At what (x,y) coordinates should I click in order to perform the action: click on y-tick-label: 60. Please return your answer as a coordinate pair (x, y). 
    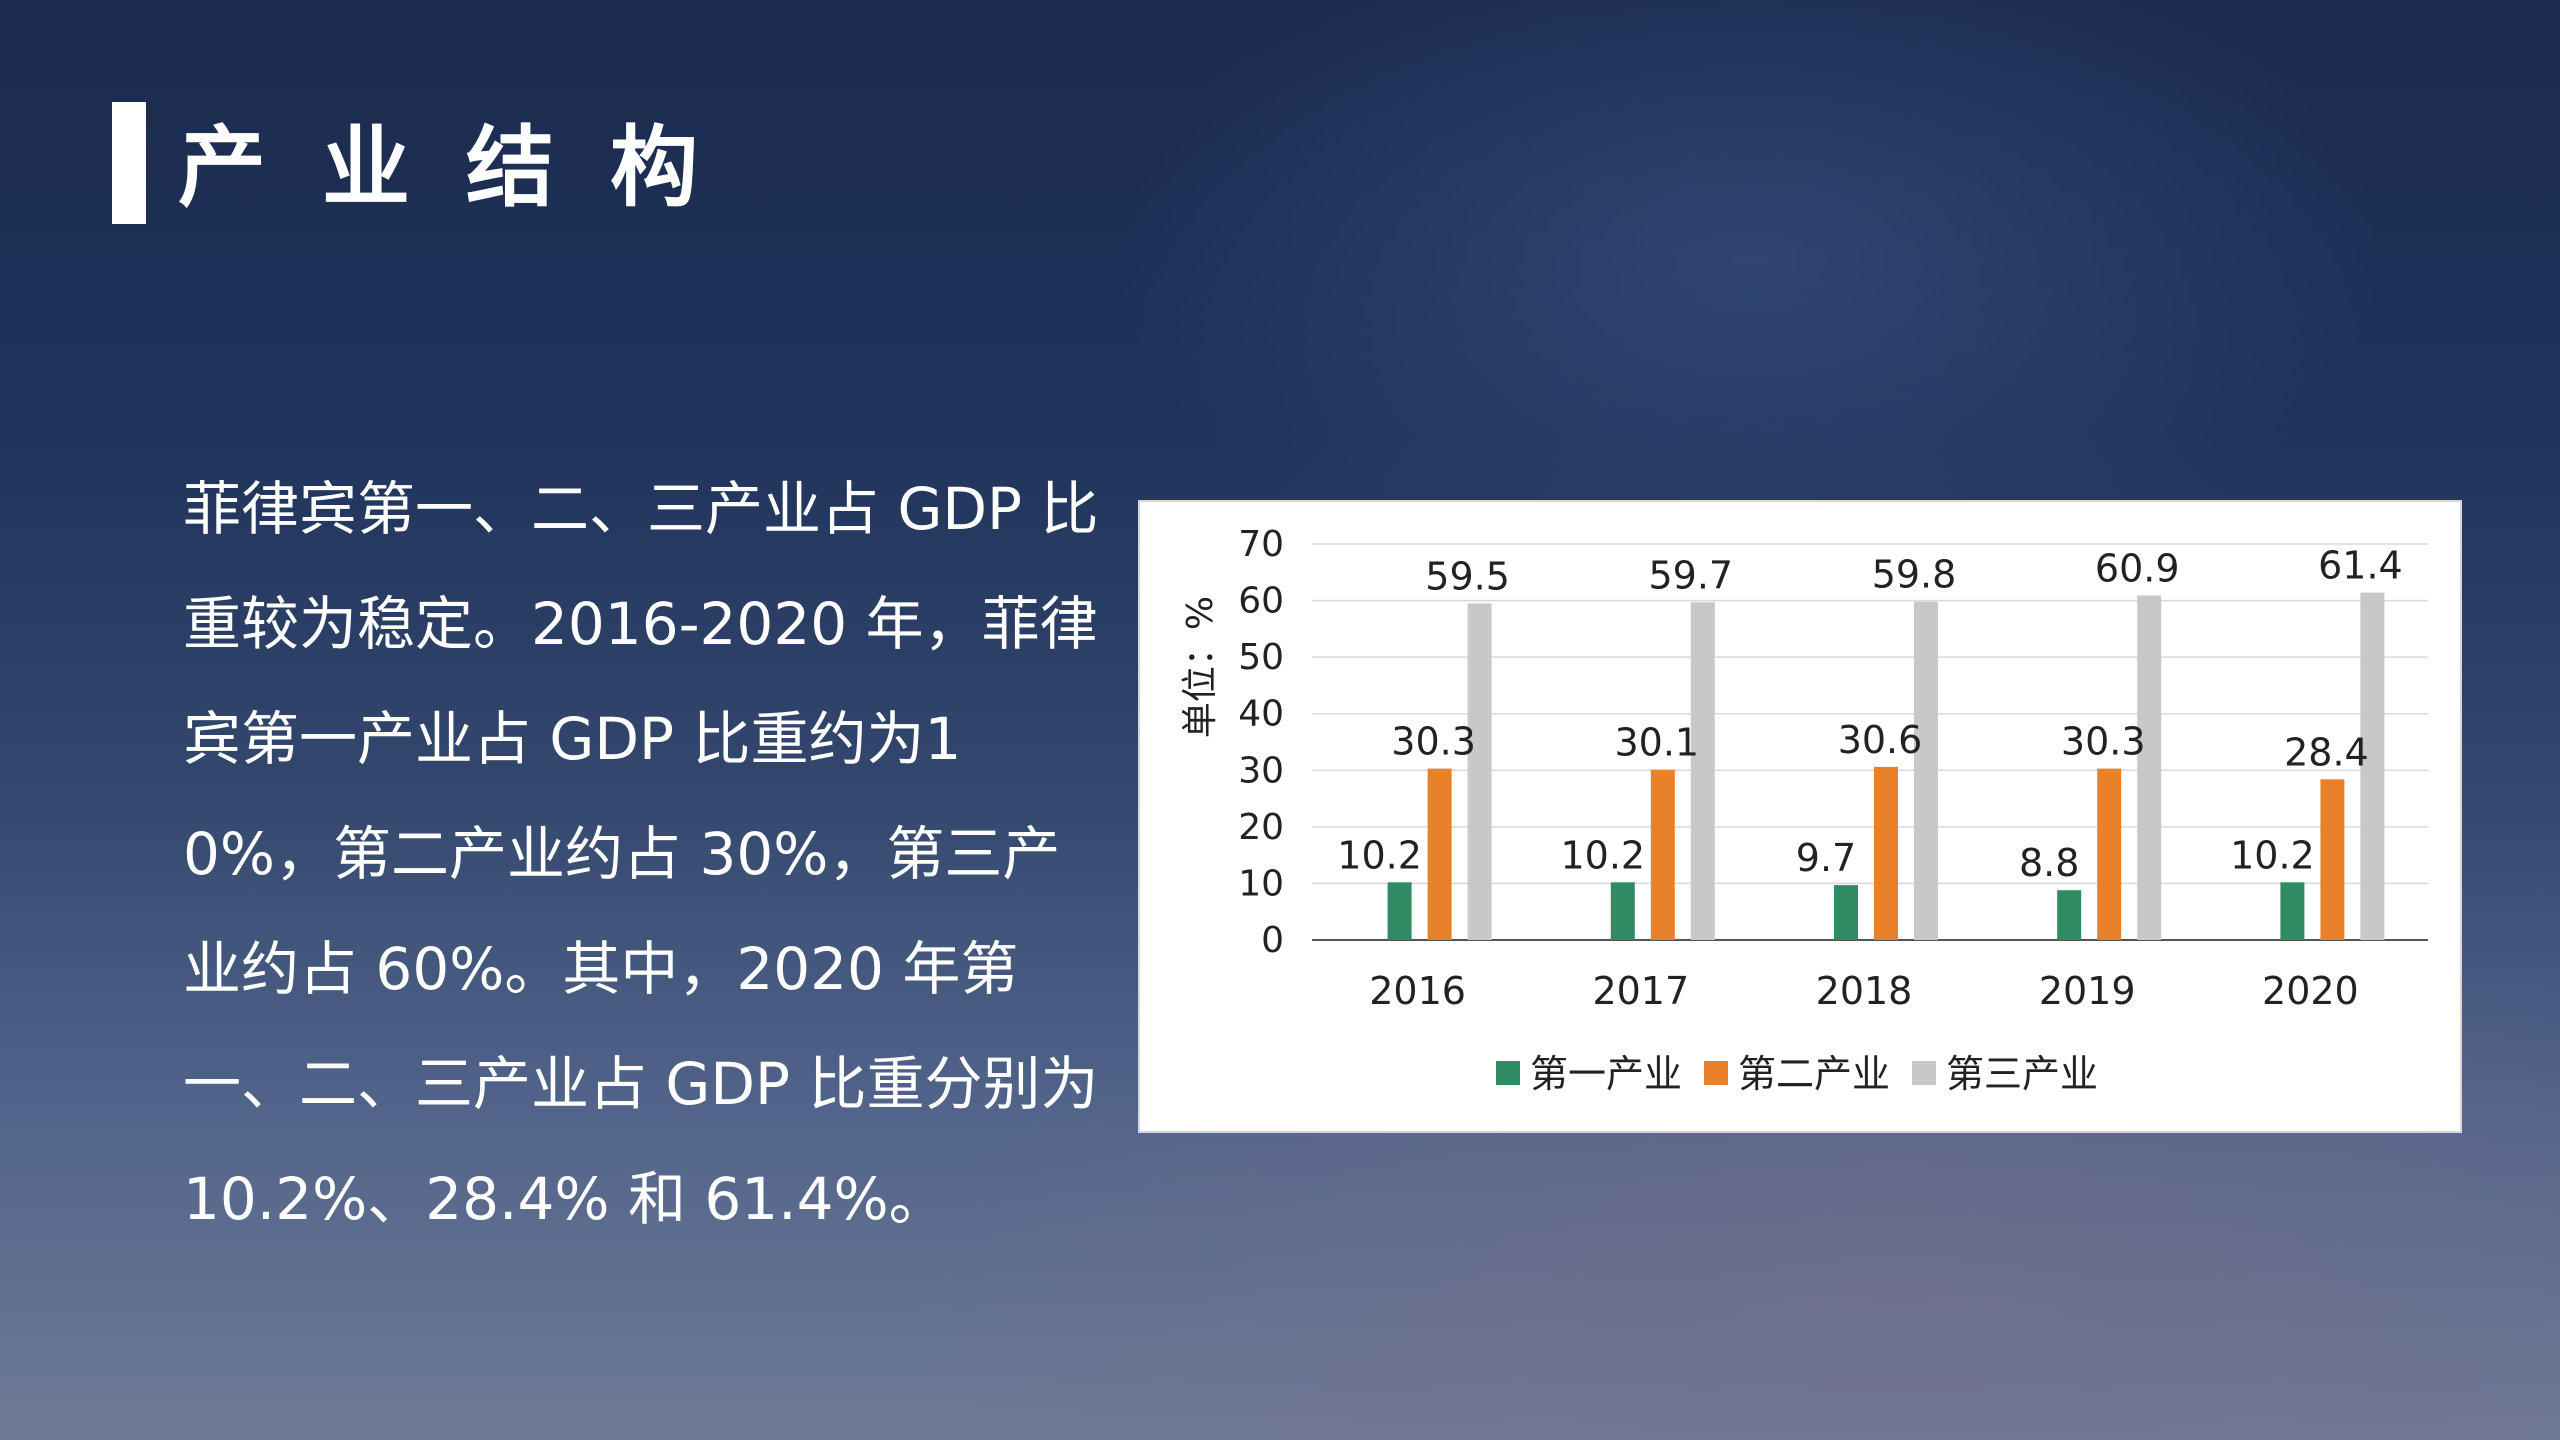
    Looking at the image, I should click on (1261, 601).